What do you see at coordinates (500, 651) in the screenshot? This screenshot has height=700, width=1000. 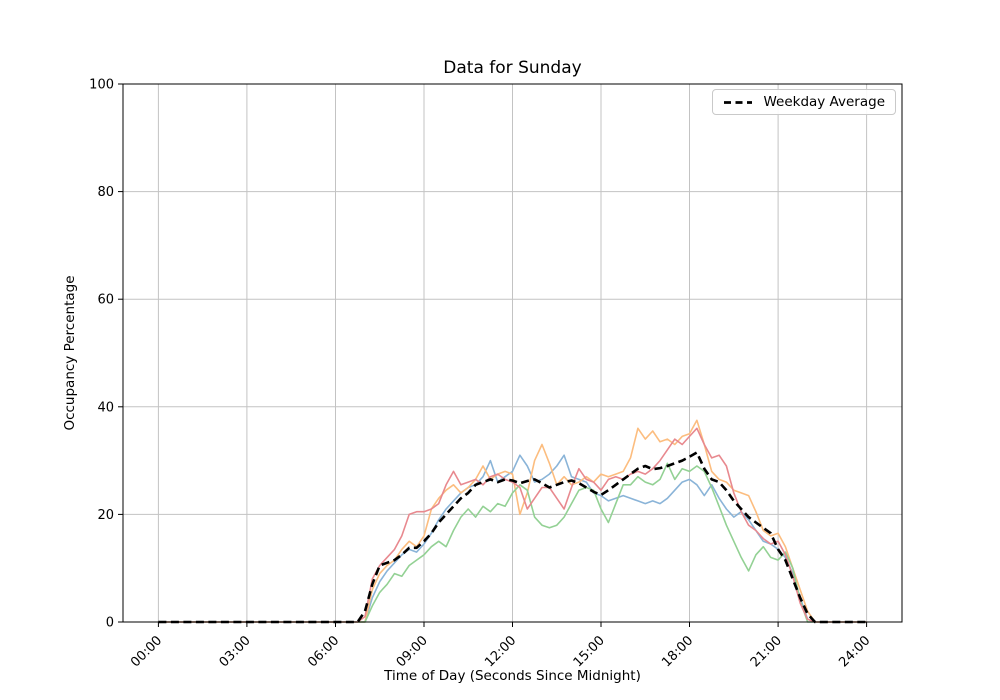 I see `x-tick-label: 12:00` at bounding box center [500, 651].